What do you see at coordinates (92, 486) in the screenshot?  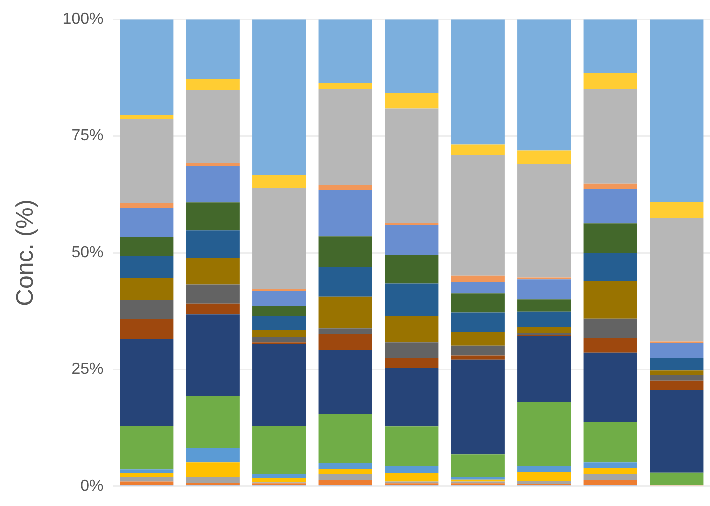 I see `y-tick-label: 0%` at bounding box center [92, 486].